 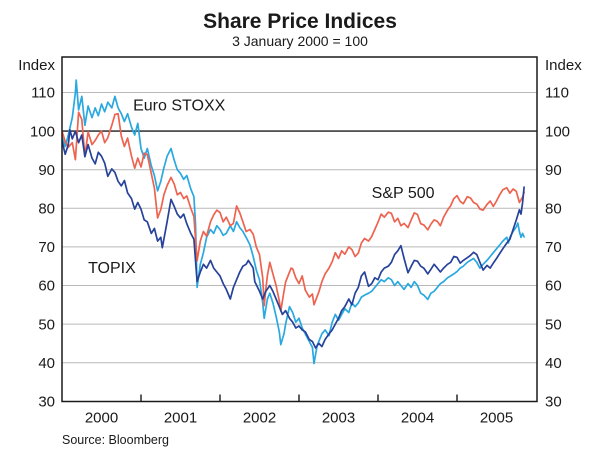 I want to click on series-label-euro-stoxx: Euro STOXX, so click(x=179, y=105).